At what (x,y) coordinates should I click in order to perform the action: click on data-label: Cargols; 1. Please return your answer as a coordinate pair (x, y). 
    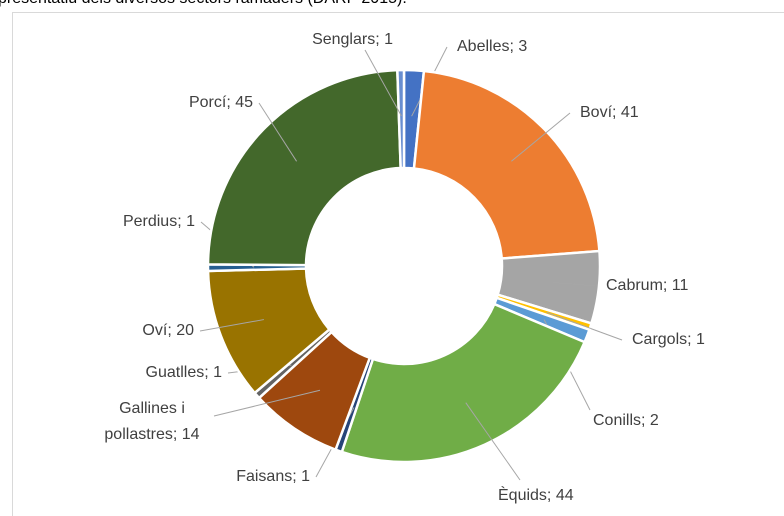
    Looking at the image, I should click on (668, 339).